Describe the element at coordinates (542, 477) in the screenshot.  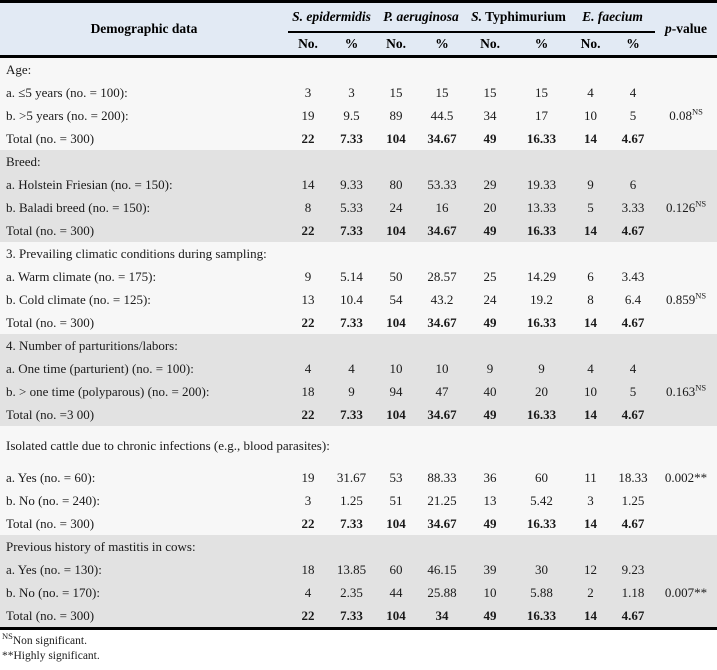
I see `cell-percent: 60` at that location.